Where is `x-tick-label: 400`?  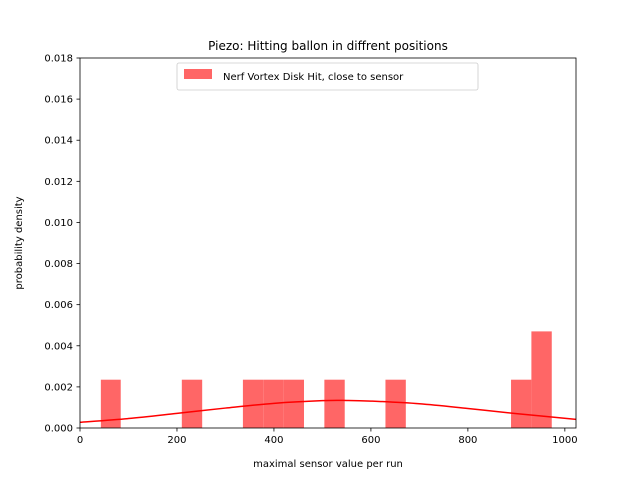
x-tick-label: 400 is located at coordinates (273, 440).